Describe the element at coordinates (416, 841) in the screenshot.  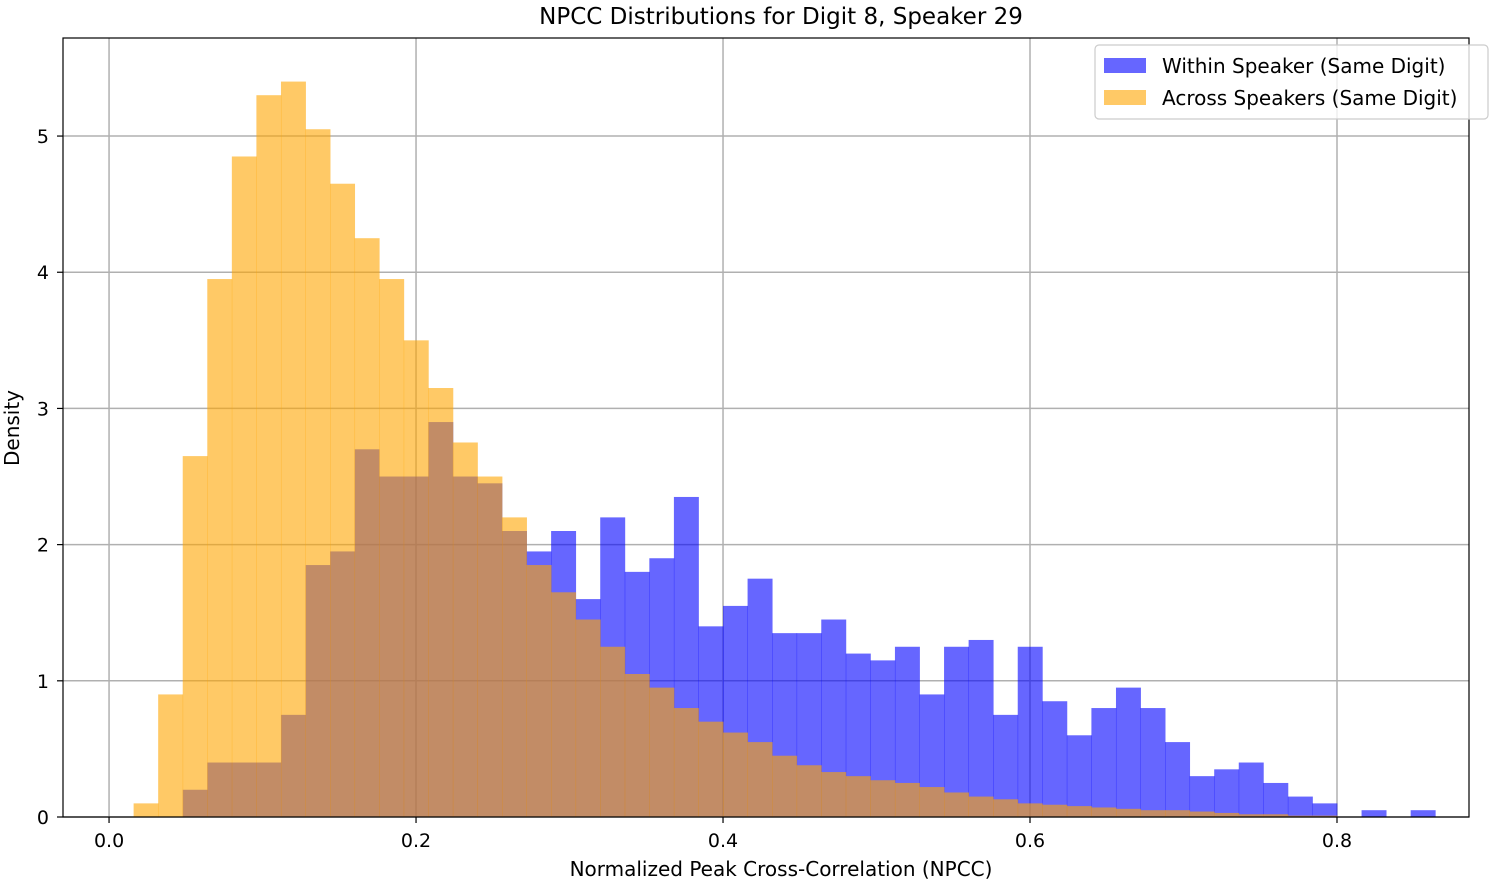
I see `x-tick-label: 0.2` at that location.